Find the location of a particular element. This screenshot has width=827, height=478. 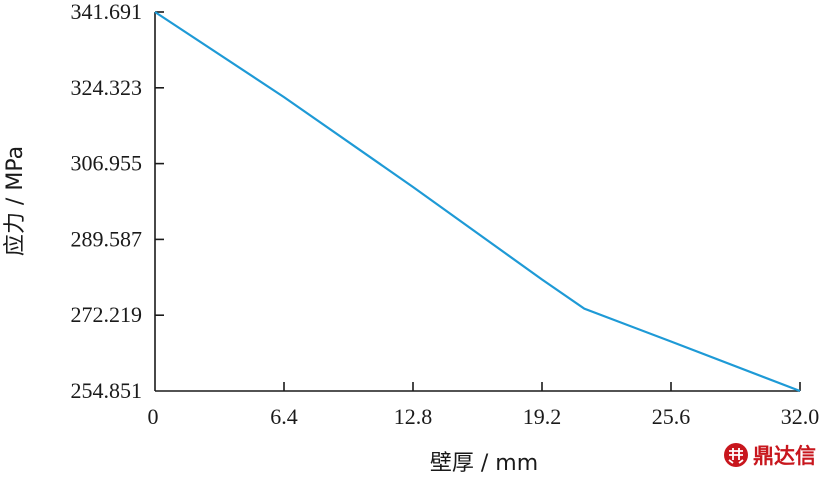

y-tick-label: 272.219 is located at coordinates (107, 314).